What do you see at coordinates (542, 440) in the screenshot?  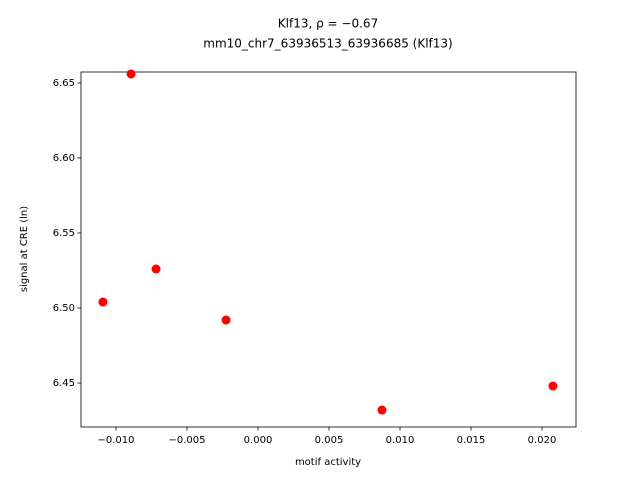 I see `x-tick-label: 0.020` at bounding box center [542, 440].